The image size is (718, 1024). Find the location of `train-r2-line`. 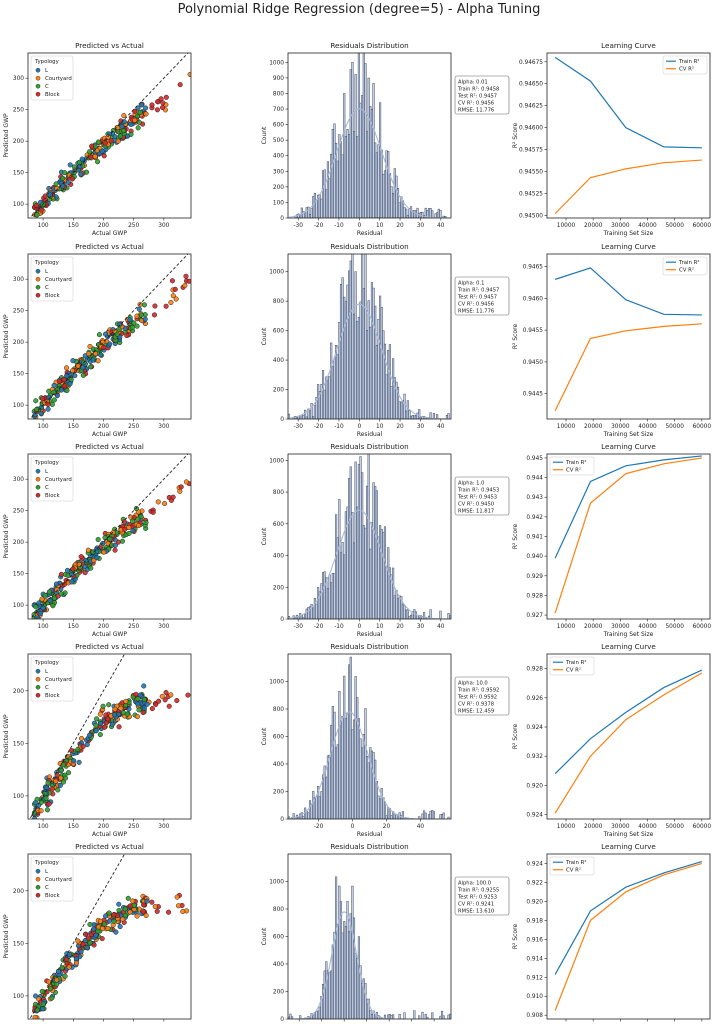

train-r2-line is located at coordinates (628, 722).